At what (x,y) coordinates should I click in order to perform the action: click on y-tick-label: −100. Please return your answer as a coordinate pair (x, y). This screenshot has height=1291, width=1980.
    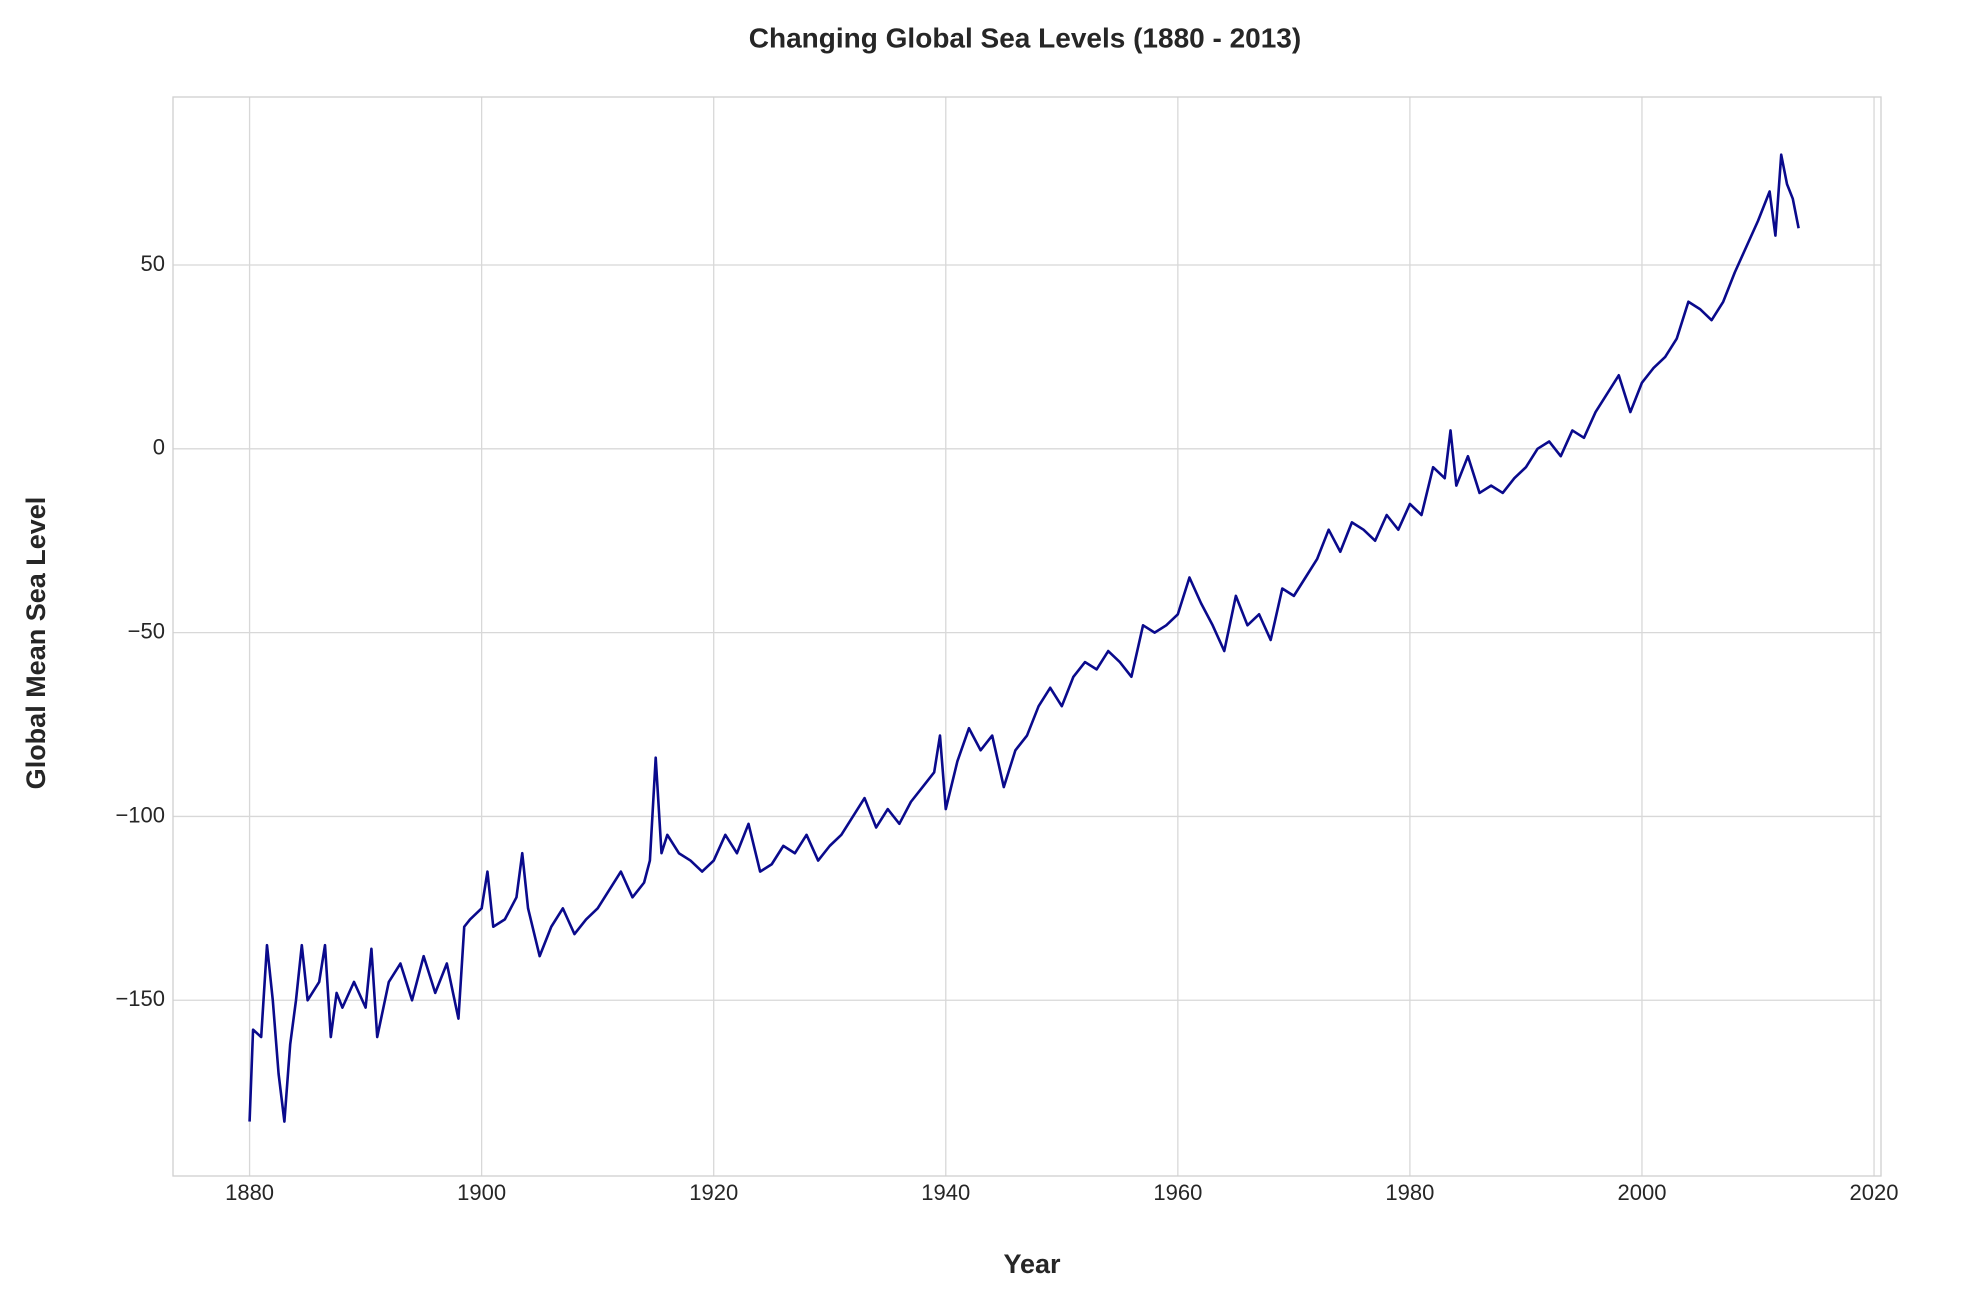
    Looking at the image, I should click on (140, 814).